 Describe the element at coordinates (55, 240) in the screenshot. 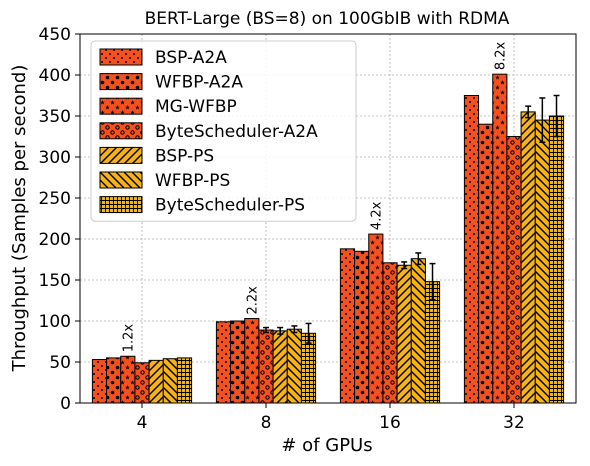

I see `y-tick-label: 200` at that location.